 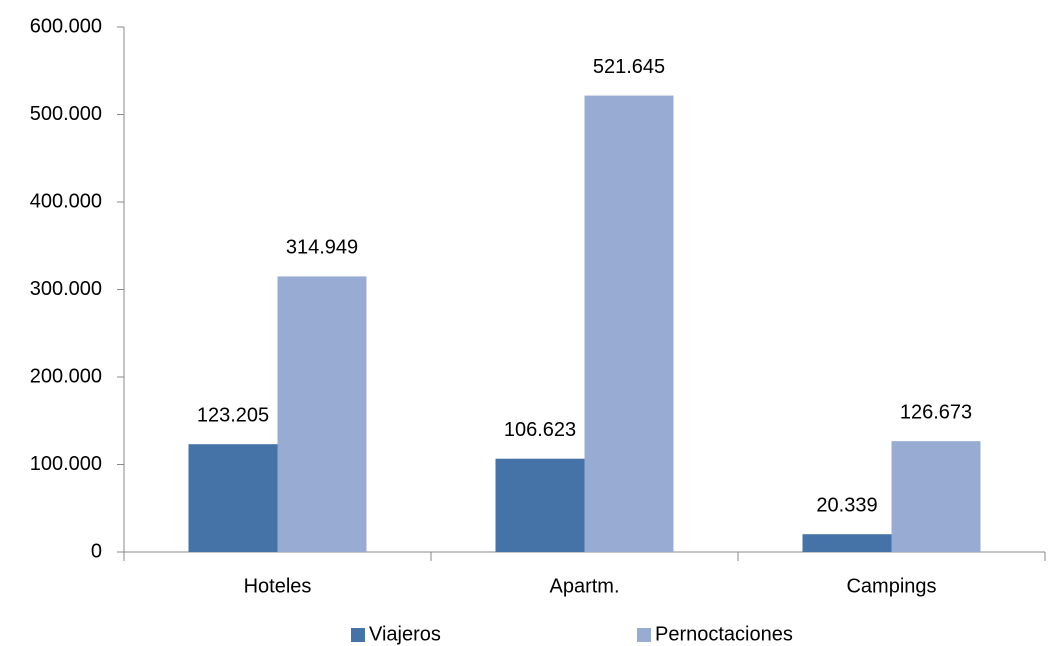 I want to click on data-label: 314.949, so click(x=322, y=248).